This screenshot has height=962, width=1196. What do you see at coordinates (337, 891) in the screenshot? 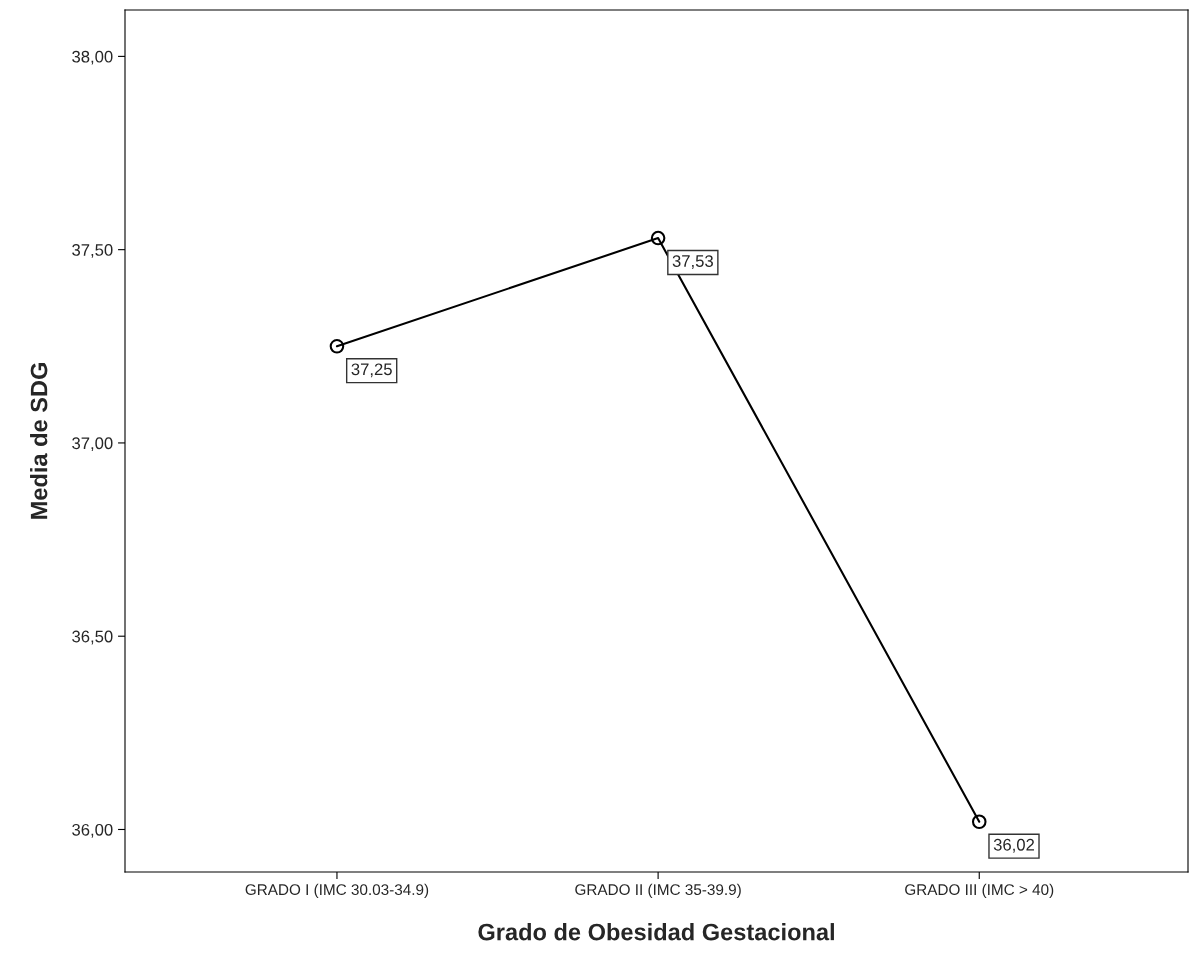
I see `x-tick-label: GRADO I (IMC 30.03-34.9)` at bounding box center [337, 891].